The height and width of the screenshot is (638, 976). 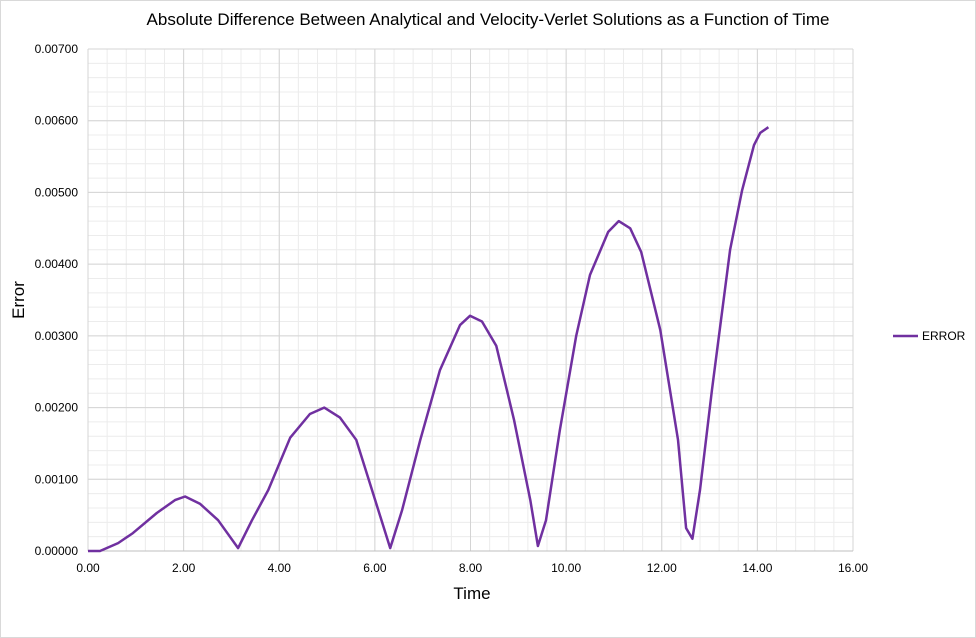 I want to click on x-axis-label: Time, so click(x=471, y=593).